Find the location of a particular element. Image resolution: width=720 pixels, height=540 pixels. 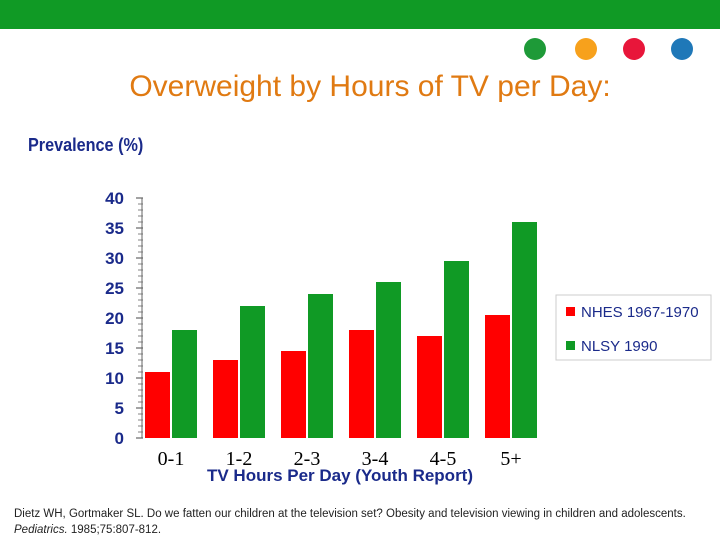

x-tick-label: 0-1 is located at coordinates (171, 459).